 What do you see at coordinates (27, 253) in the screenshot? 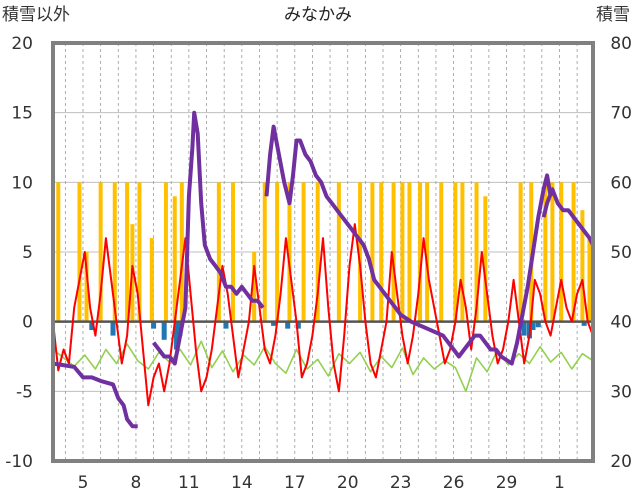
I see `y-left-tick: 5` at bounding box center [27, 253].